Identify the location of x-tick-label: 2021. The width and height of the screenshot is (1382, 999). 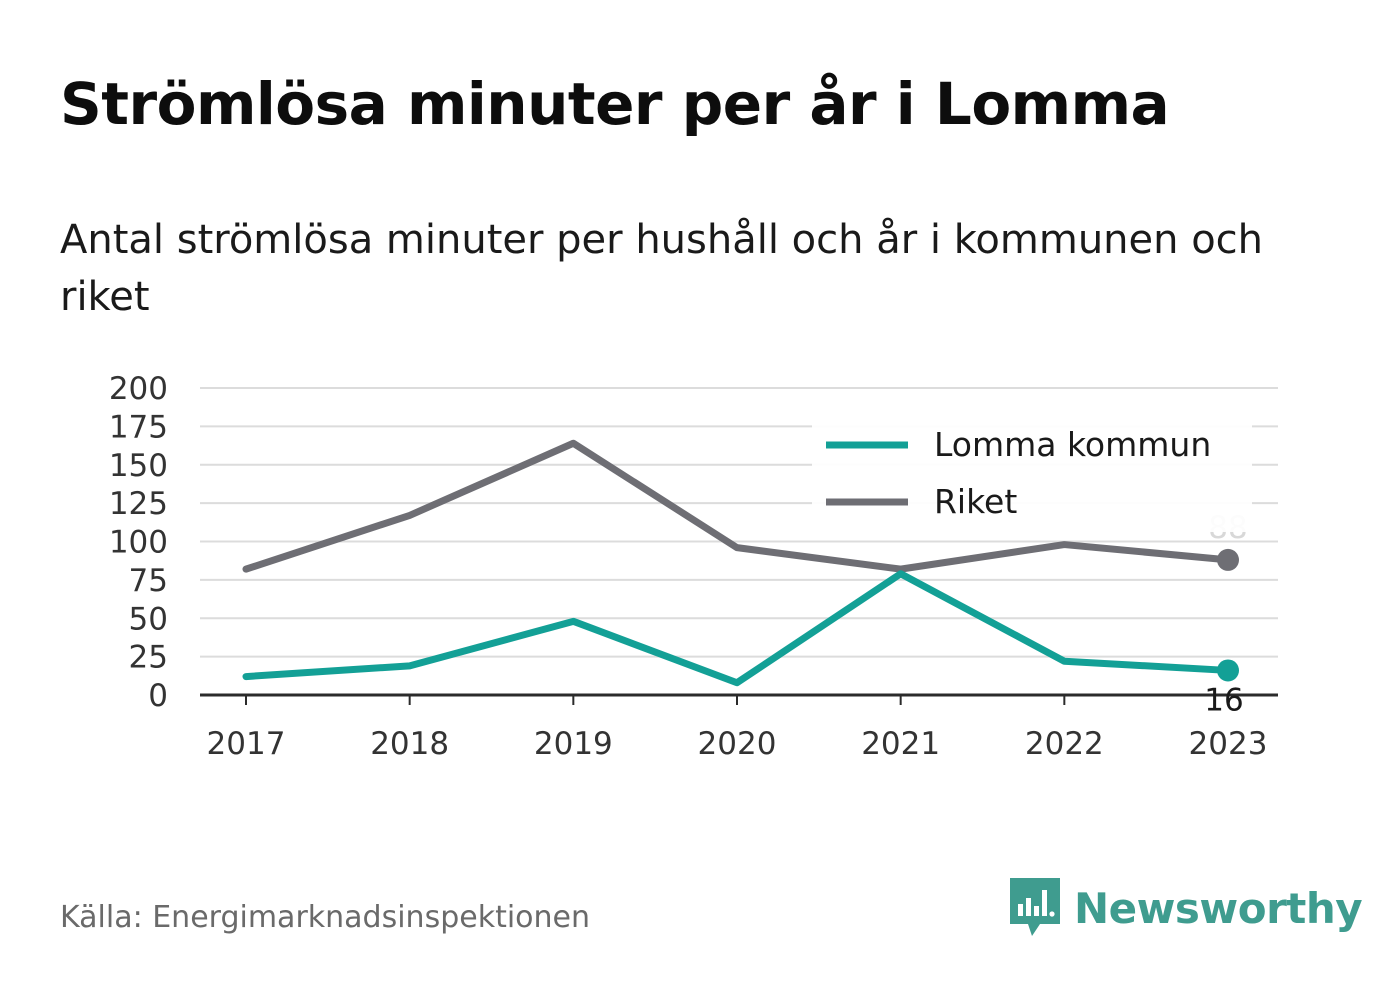
(900, 744).